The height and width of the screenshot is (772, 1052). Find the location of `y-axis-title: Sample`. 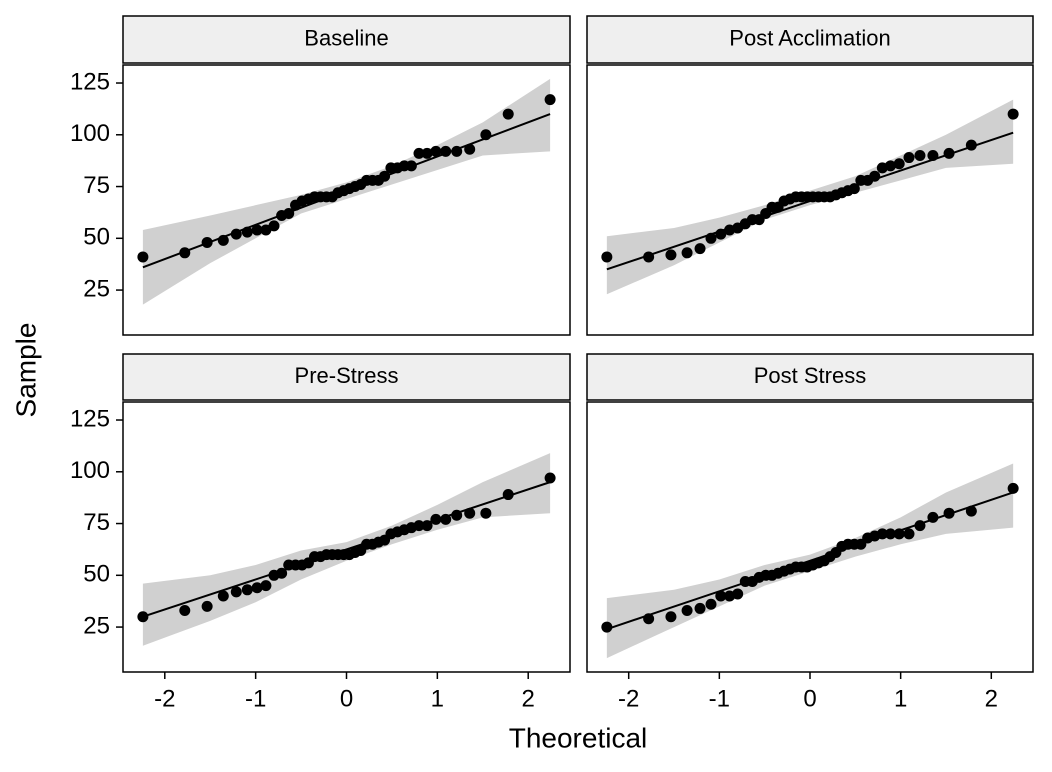

y-axis-title: Sample is located at coordinates (25, 370).